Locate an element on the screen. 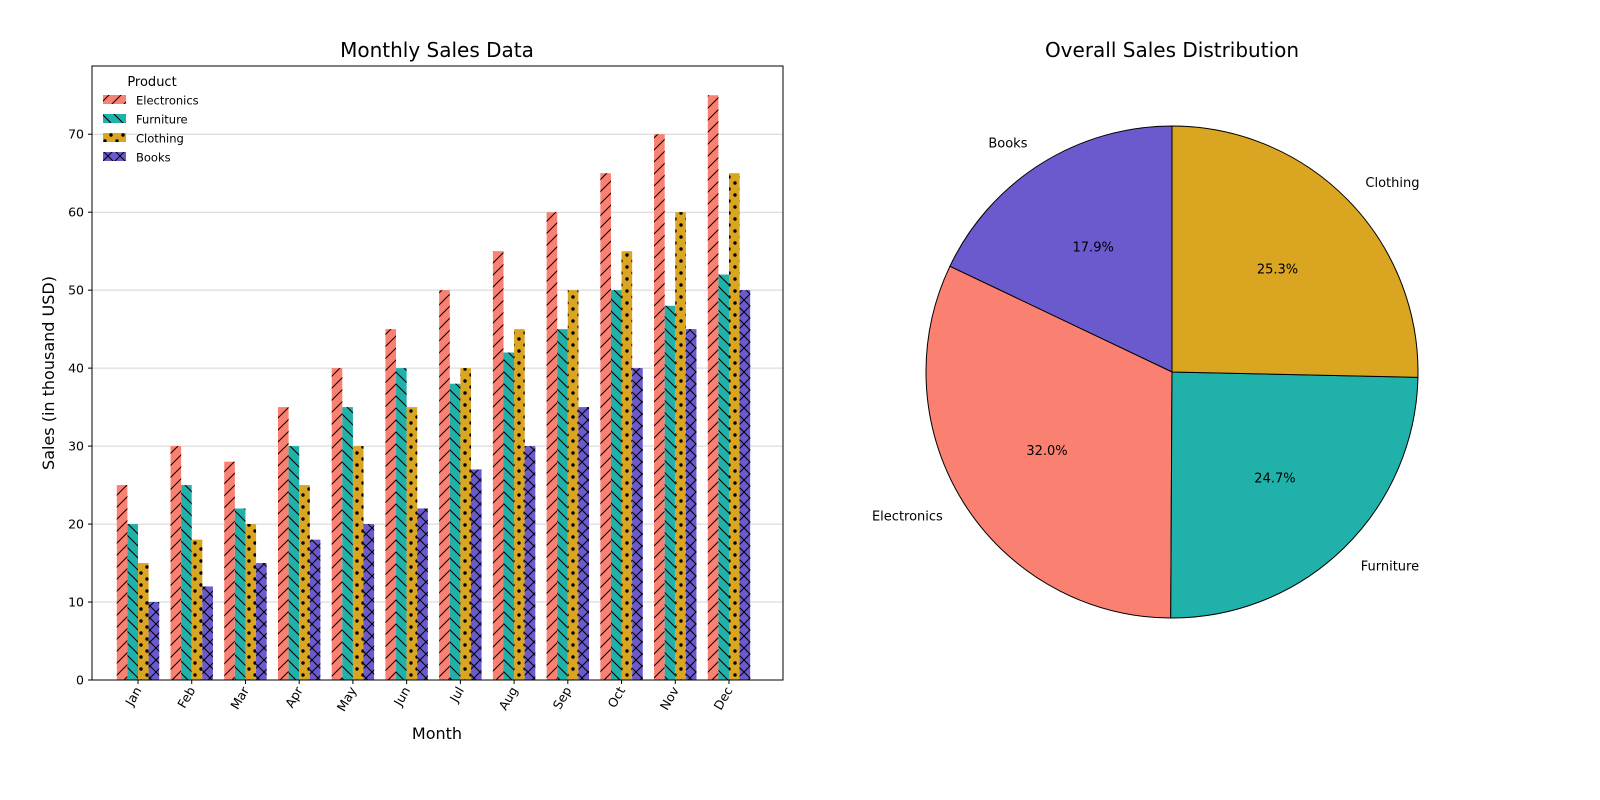  bar-books-dec is located at coordinates (745, 485).